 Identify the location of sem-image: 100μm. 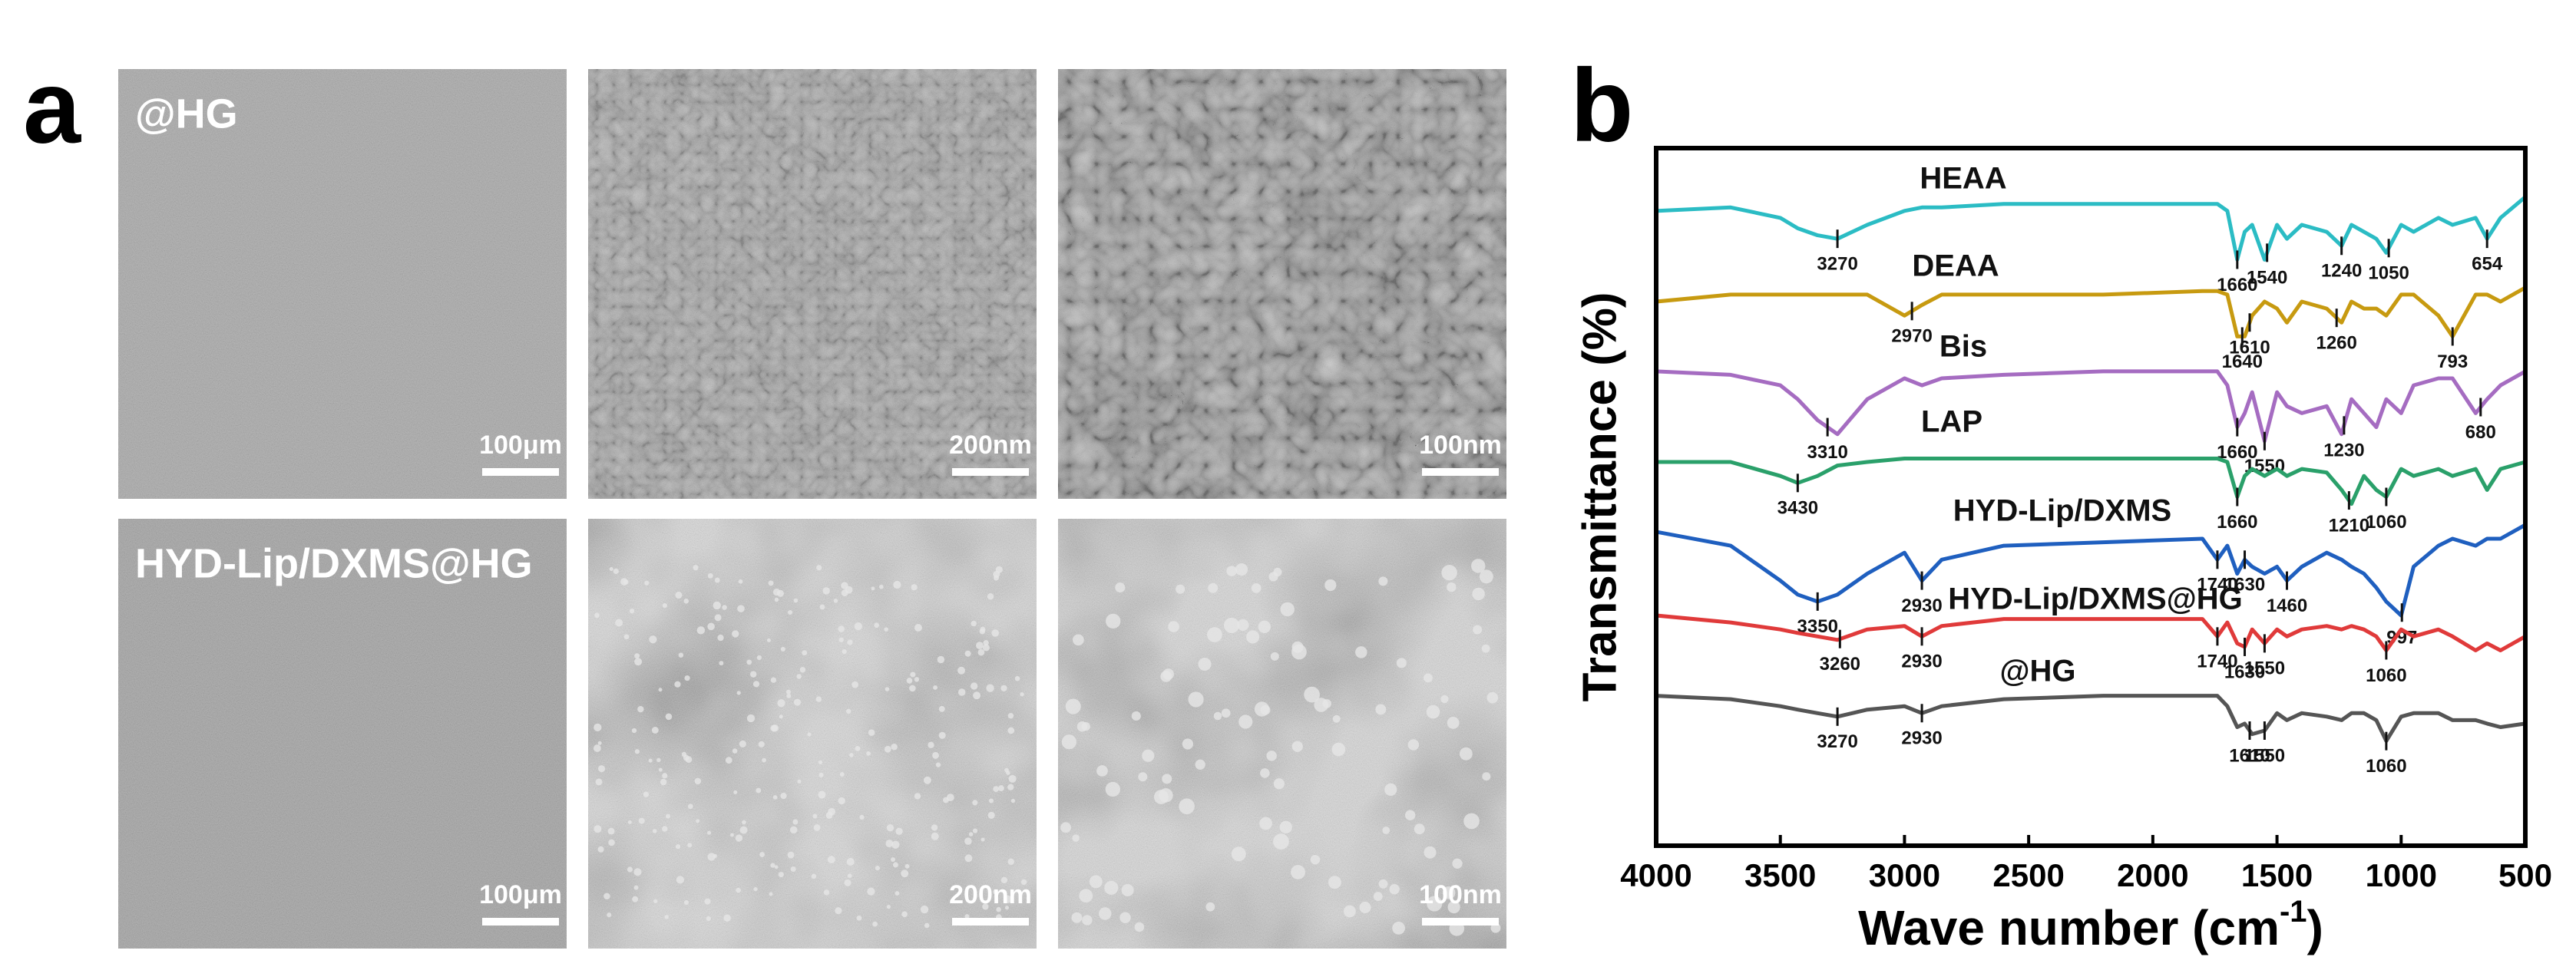
(342, 734).